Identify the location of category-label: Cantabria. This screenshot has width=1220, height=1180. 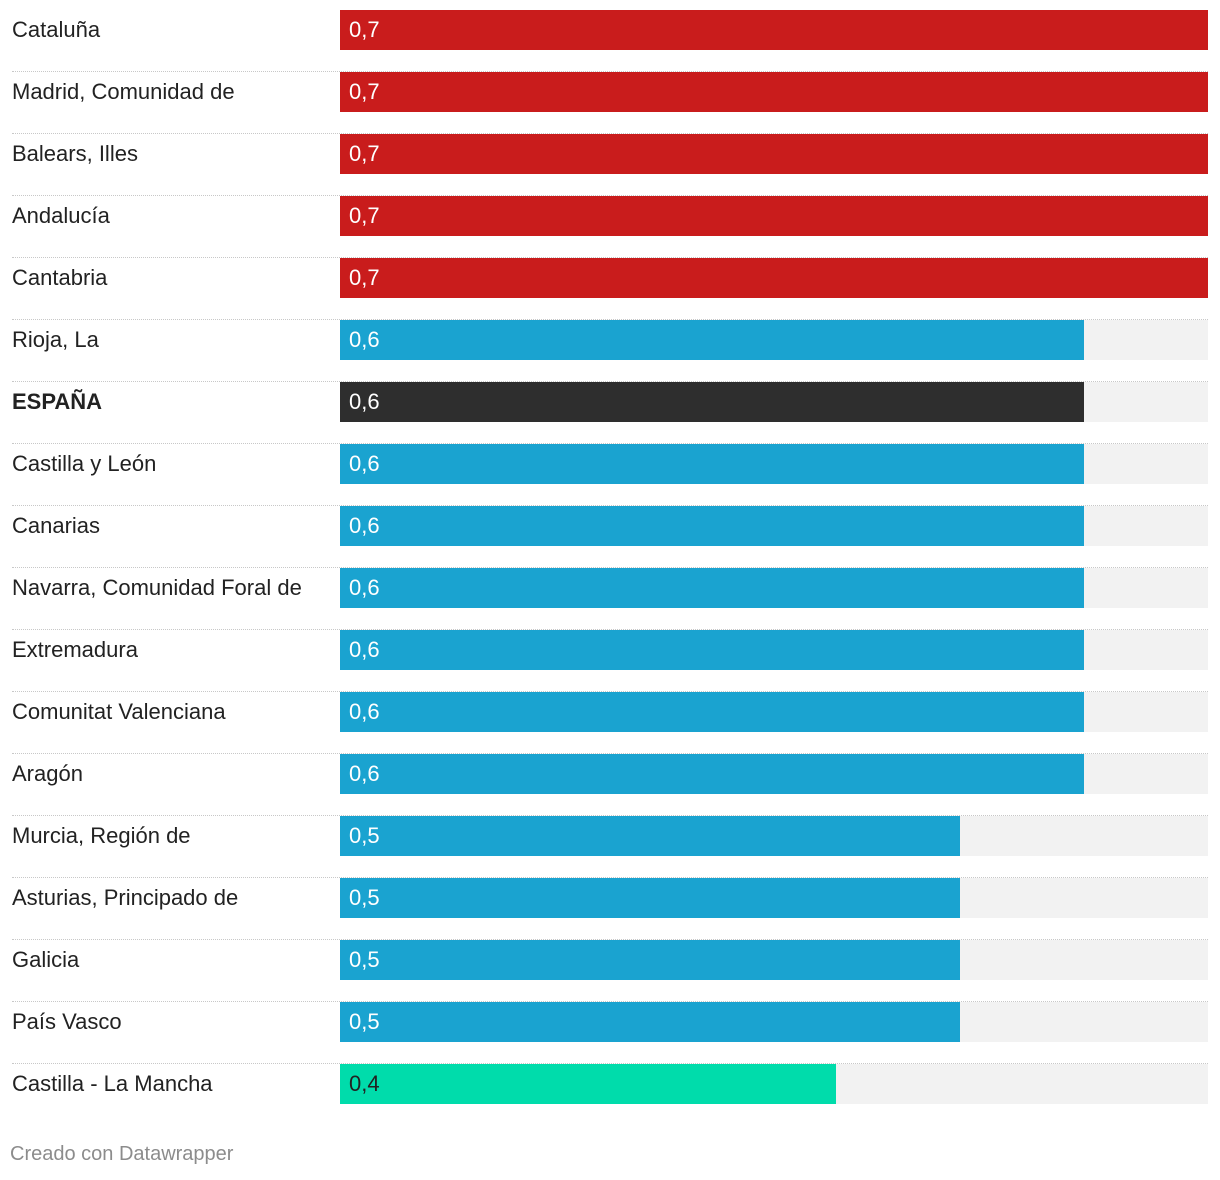
(60, 277).